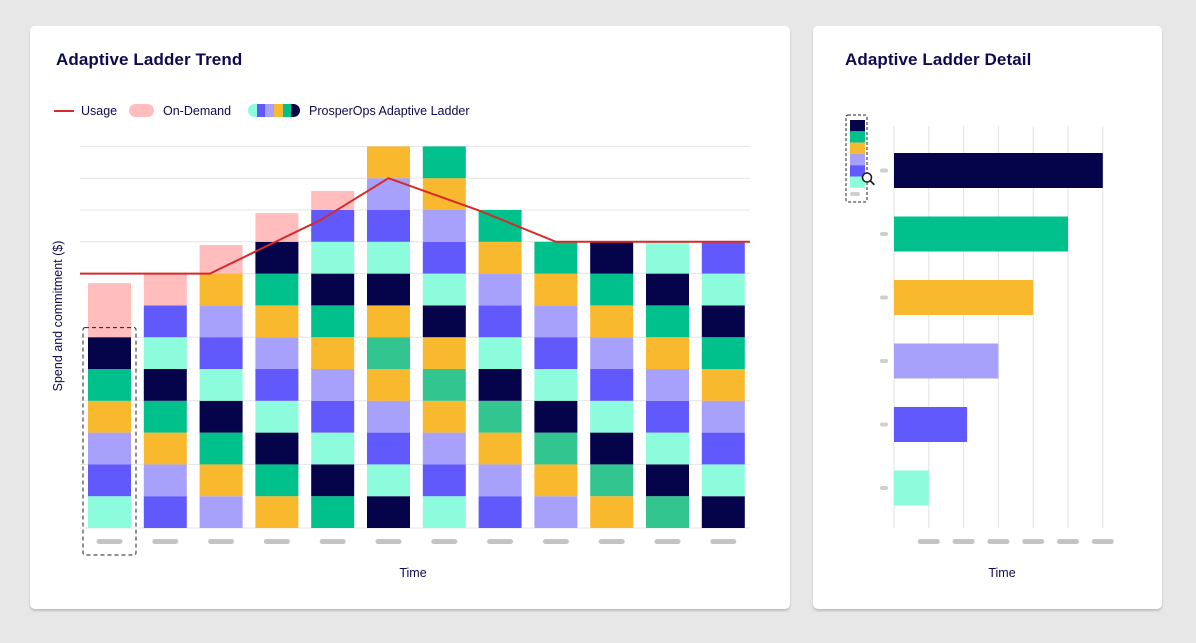 The width and height of the screenshot is (1196, 643). Describe the element at coordinates (855, 194) in the screenshot. I see `swatch-tick` at that location.